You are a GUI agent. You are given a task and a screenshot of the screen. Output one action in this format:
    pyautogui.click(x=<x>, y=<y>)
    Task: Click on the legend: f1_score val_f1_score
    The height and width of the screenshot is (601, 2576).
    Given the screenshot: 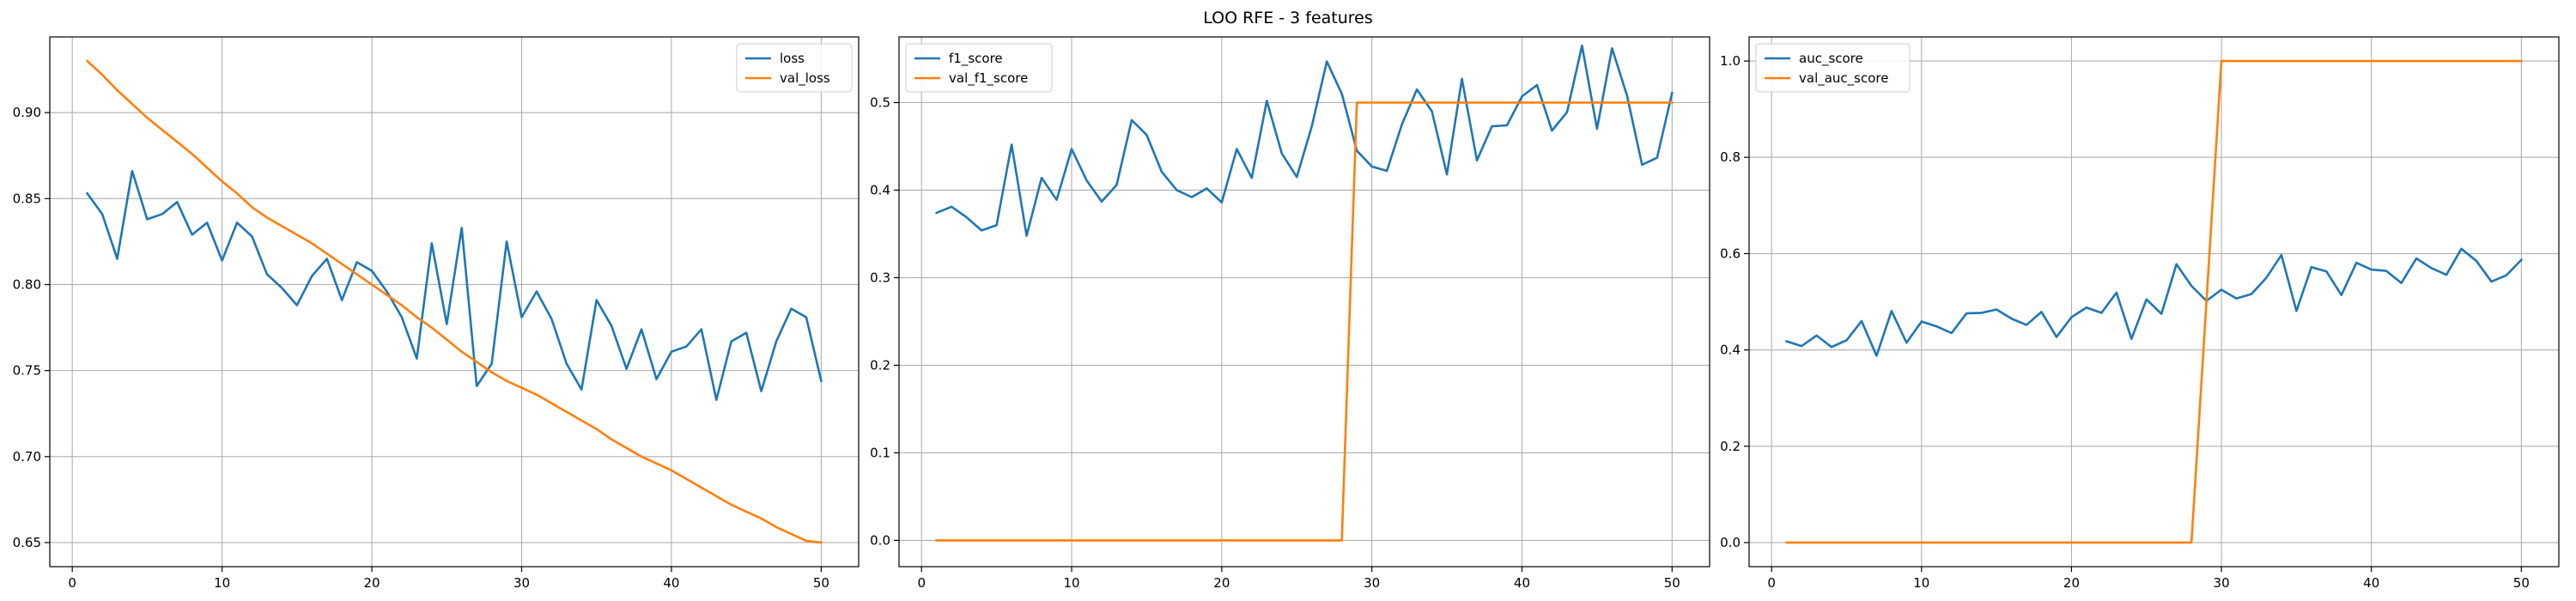 What is the action you would take?
    pyautogui.click(x=979, y=68)
    